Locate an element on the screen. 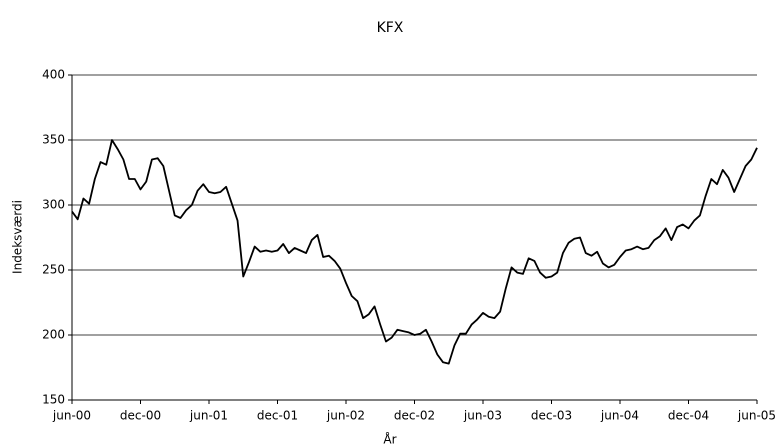 Image resolution: width=781 pixels, height=448 pixels. x-tick-label: dec-04 is located at coordinates (688, 416).